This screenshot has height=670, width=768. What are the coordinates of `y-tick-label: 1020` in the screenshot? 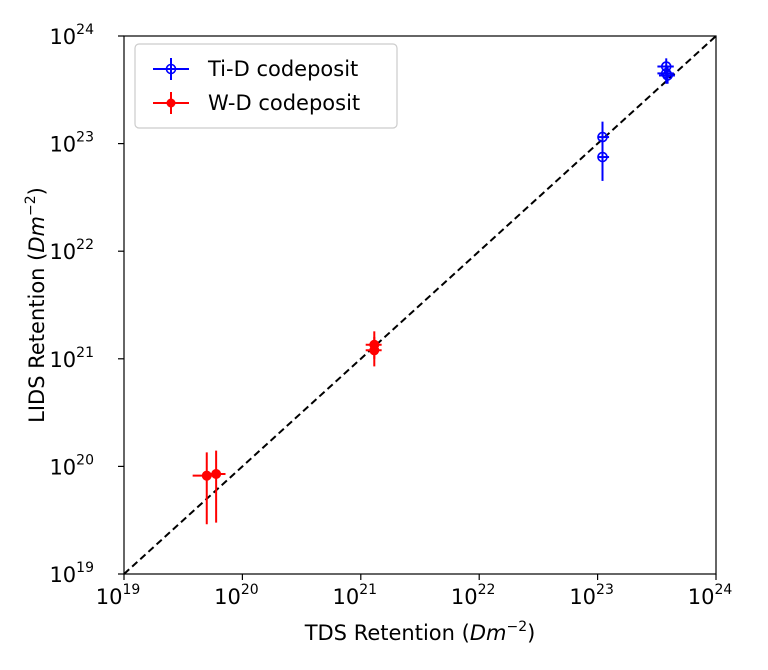 It's located at (71, 465).